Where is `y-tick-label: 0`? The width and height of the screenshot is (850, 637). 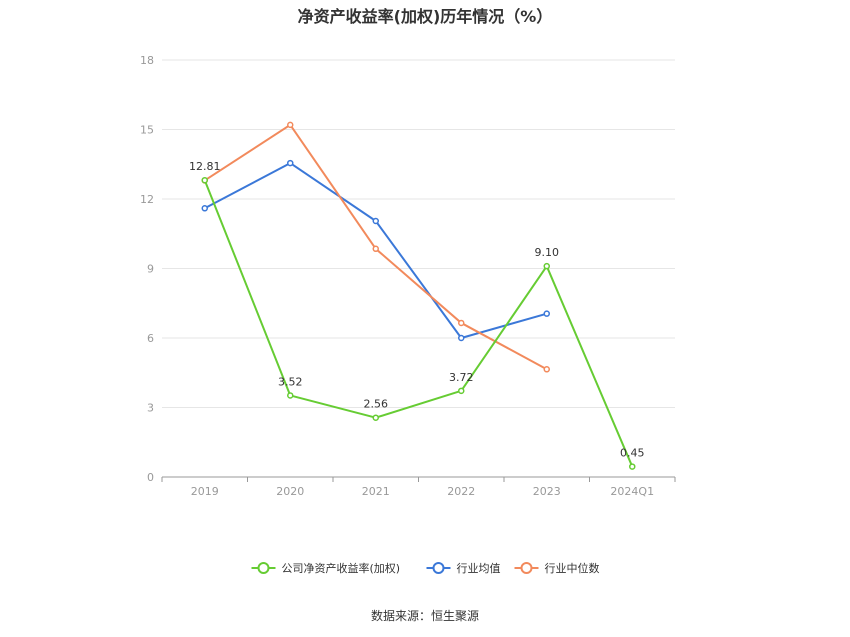
y-tick-label: 0 is located at coordinates (150, 477).